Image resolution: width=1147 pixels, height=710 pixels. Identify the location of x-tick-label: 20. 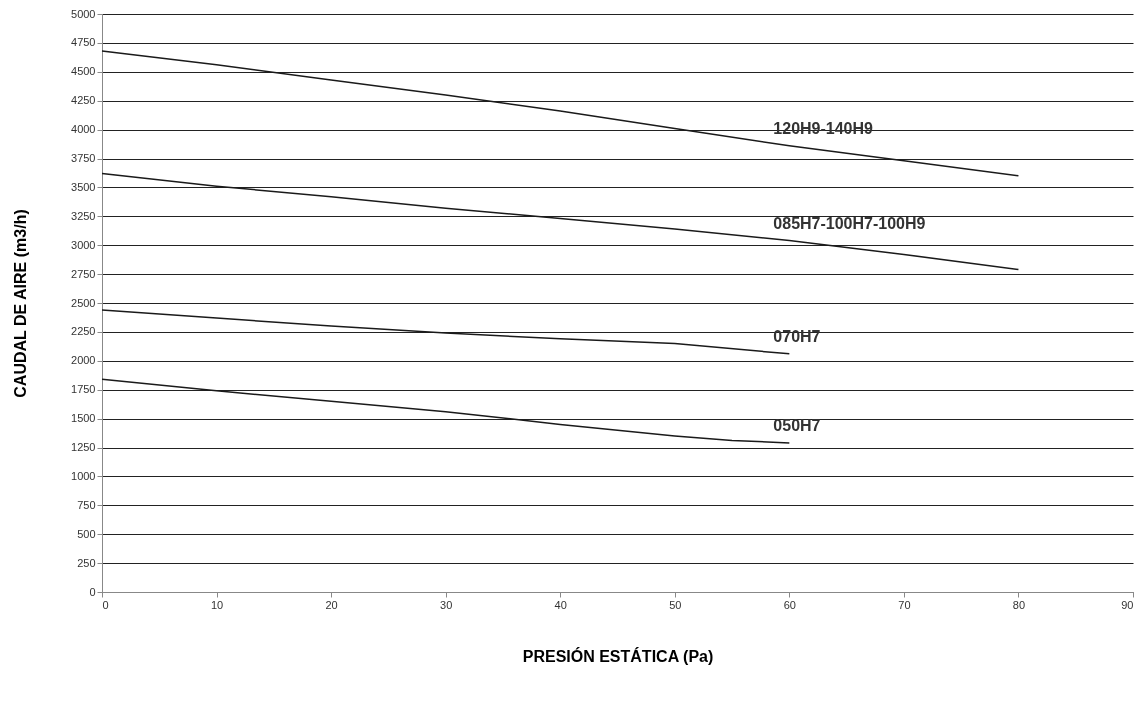
(331, 604).